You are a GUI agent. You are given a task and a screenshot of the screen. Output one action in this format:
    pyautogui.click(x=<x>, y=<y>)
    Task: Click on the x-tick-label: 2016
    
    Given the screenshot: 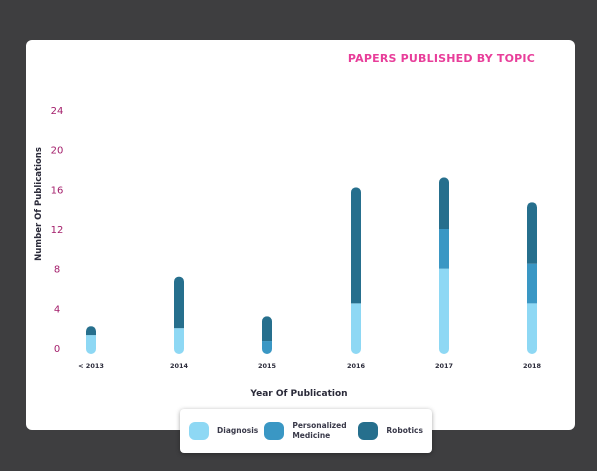 What is the action you would take?
    pyautogui.click(x=356, y=366)
    